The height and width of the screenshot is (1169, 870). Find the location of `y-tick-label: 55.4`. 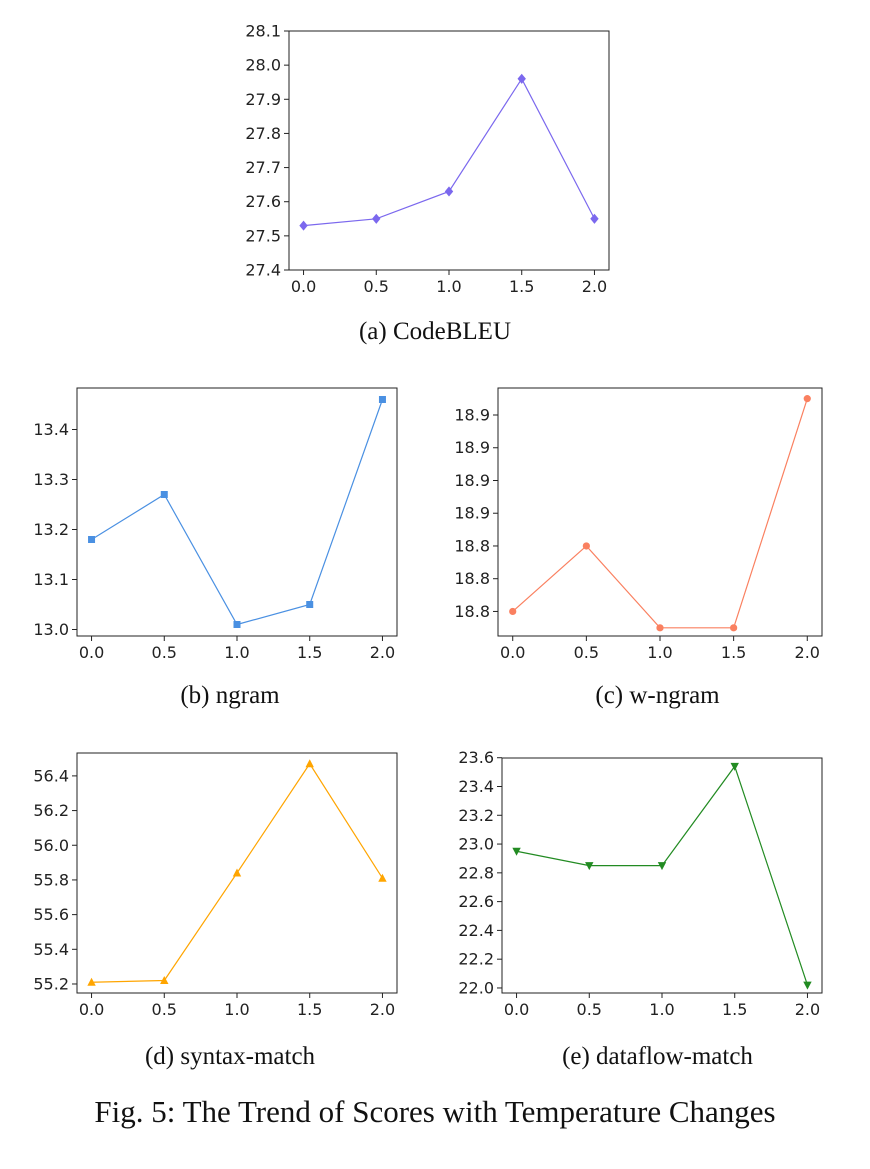

y-tick-label: 55.4 is located at coordinates (51, 949).